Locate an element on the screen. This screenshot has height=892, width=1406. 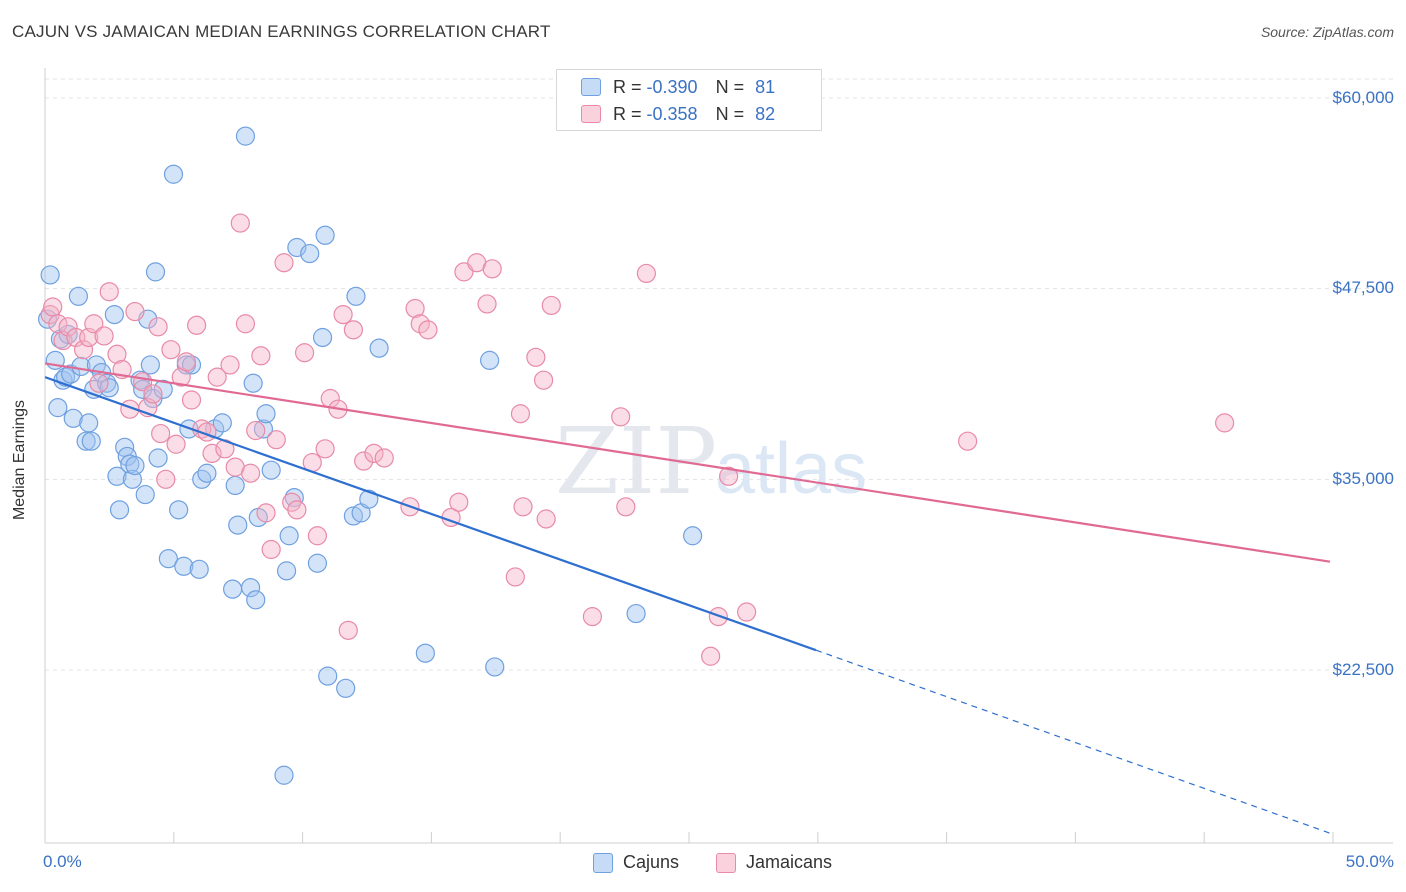
series-legend-cajuns: Cajuns is located at coordinates (636, 862).